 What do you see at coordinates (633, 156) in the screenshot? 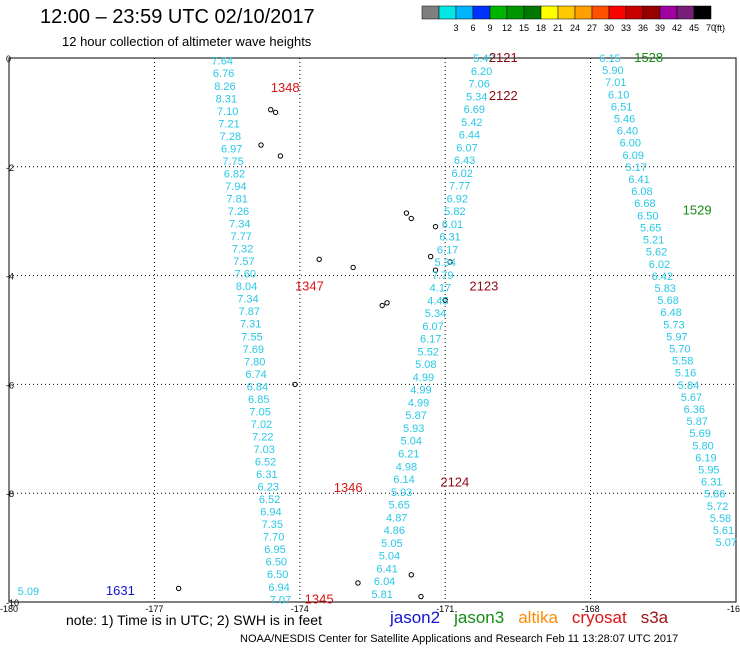
I see `swh-value-label: 6.09` at bounding box center [633, 156].